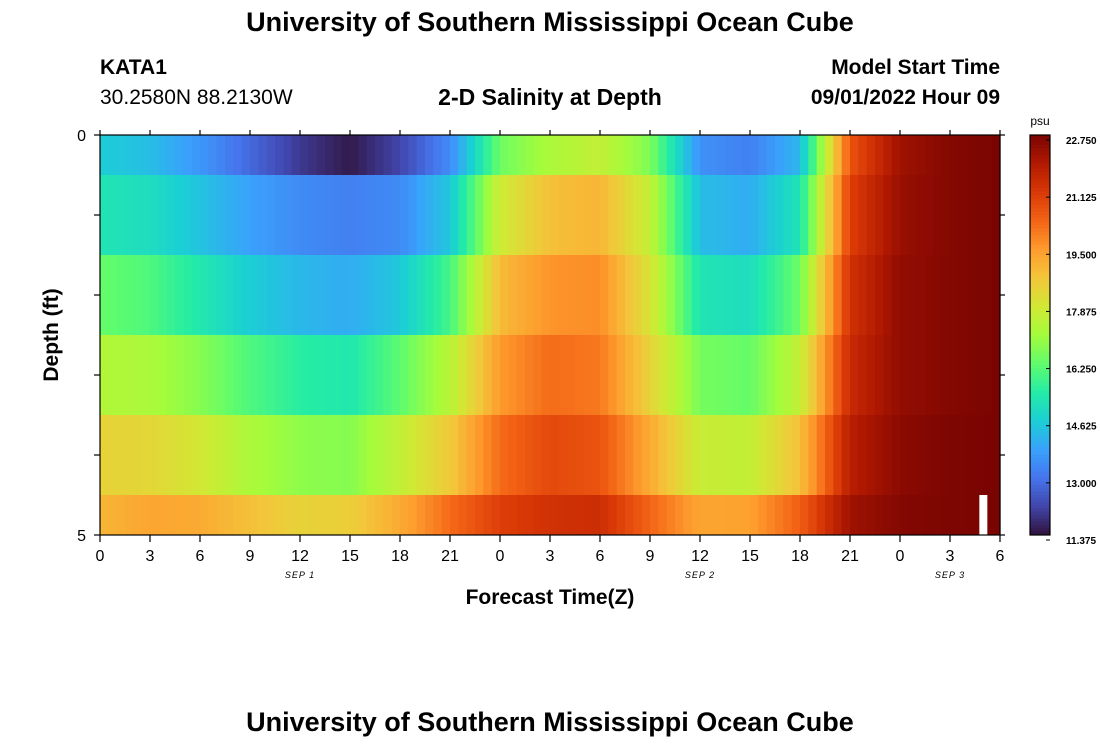 This screenshot has height=750, width=1100. What do you see at coordinates (133, 67) in the screenshot?
I see `station-id: KATA1` at bounding box center [133, 67].